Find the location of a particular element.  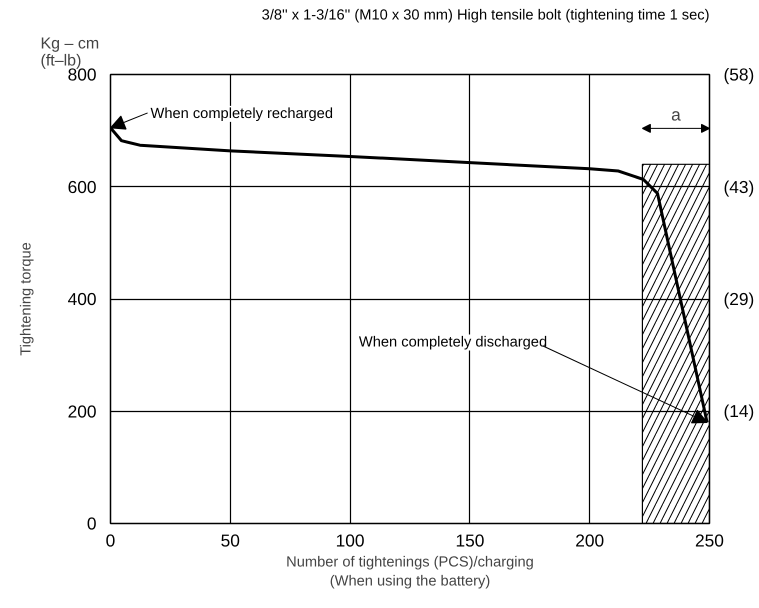

x-tick-label: 50 is located at coordinates (230, 540).